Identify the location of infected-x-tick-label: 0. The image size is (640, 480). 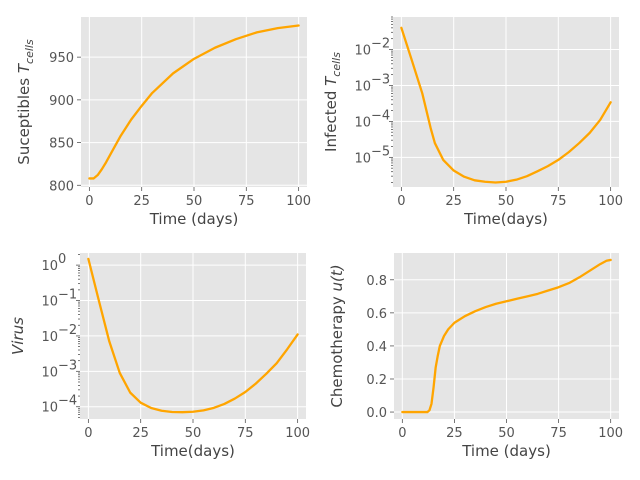
(401, 201).